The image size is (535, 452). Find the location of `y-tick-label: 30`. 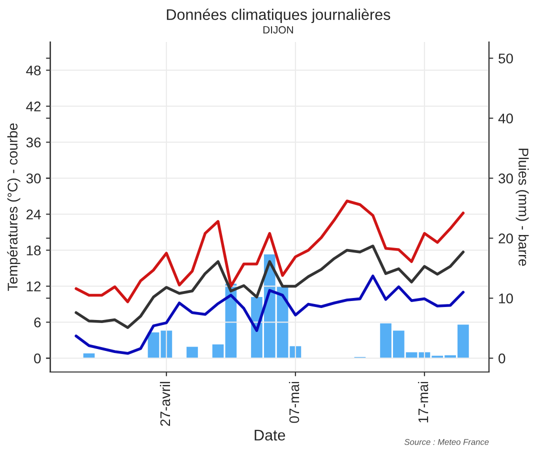

y-tick-label: 30 is located at coordinates (33, 179).